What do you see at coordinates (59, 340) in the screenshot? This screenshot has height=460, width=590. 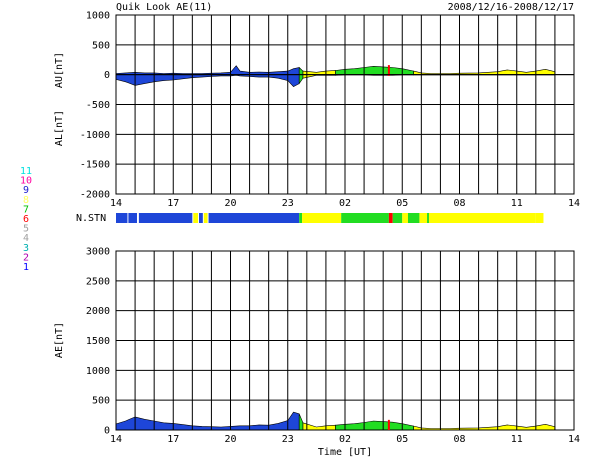 I see `ae-axis-label: AE[nT]` at bounding box center [59, 340].